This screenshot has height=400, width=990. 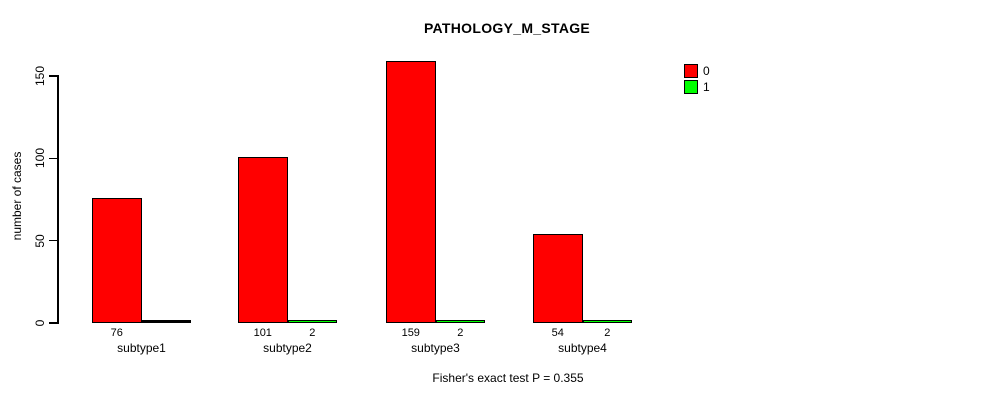 What do you see at coordinates (557, 332) in the screenshot?
I see `bar-count-label: 54` at bounding box center [557, 332].